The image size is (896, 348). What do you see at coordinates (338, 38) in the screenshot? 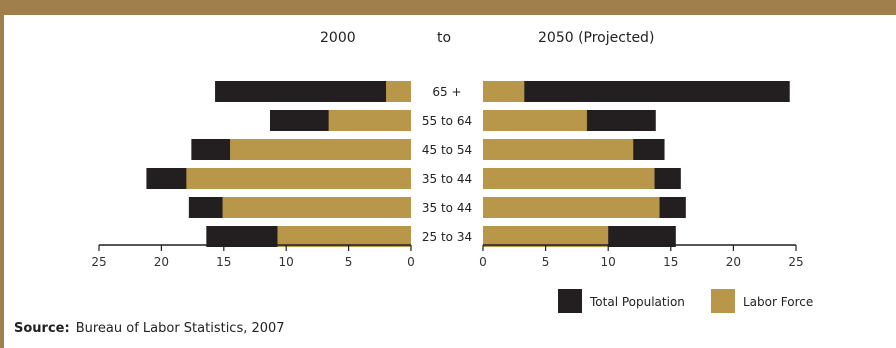
I see `title-2000: 2000` at bounding box center [338, 38].